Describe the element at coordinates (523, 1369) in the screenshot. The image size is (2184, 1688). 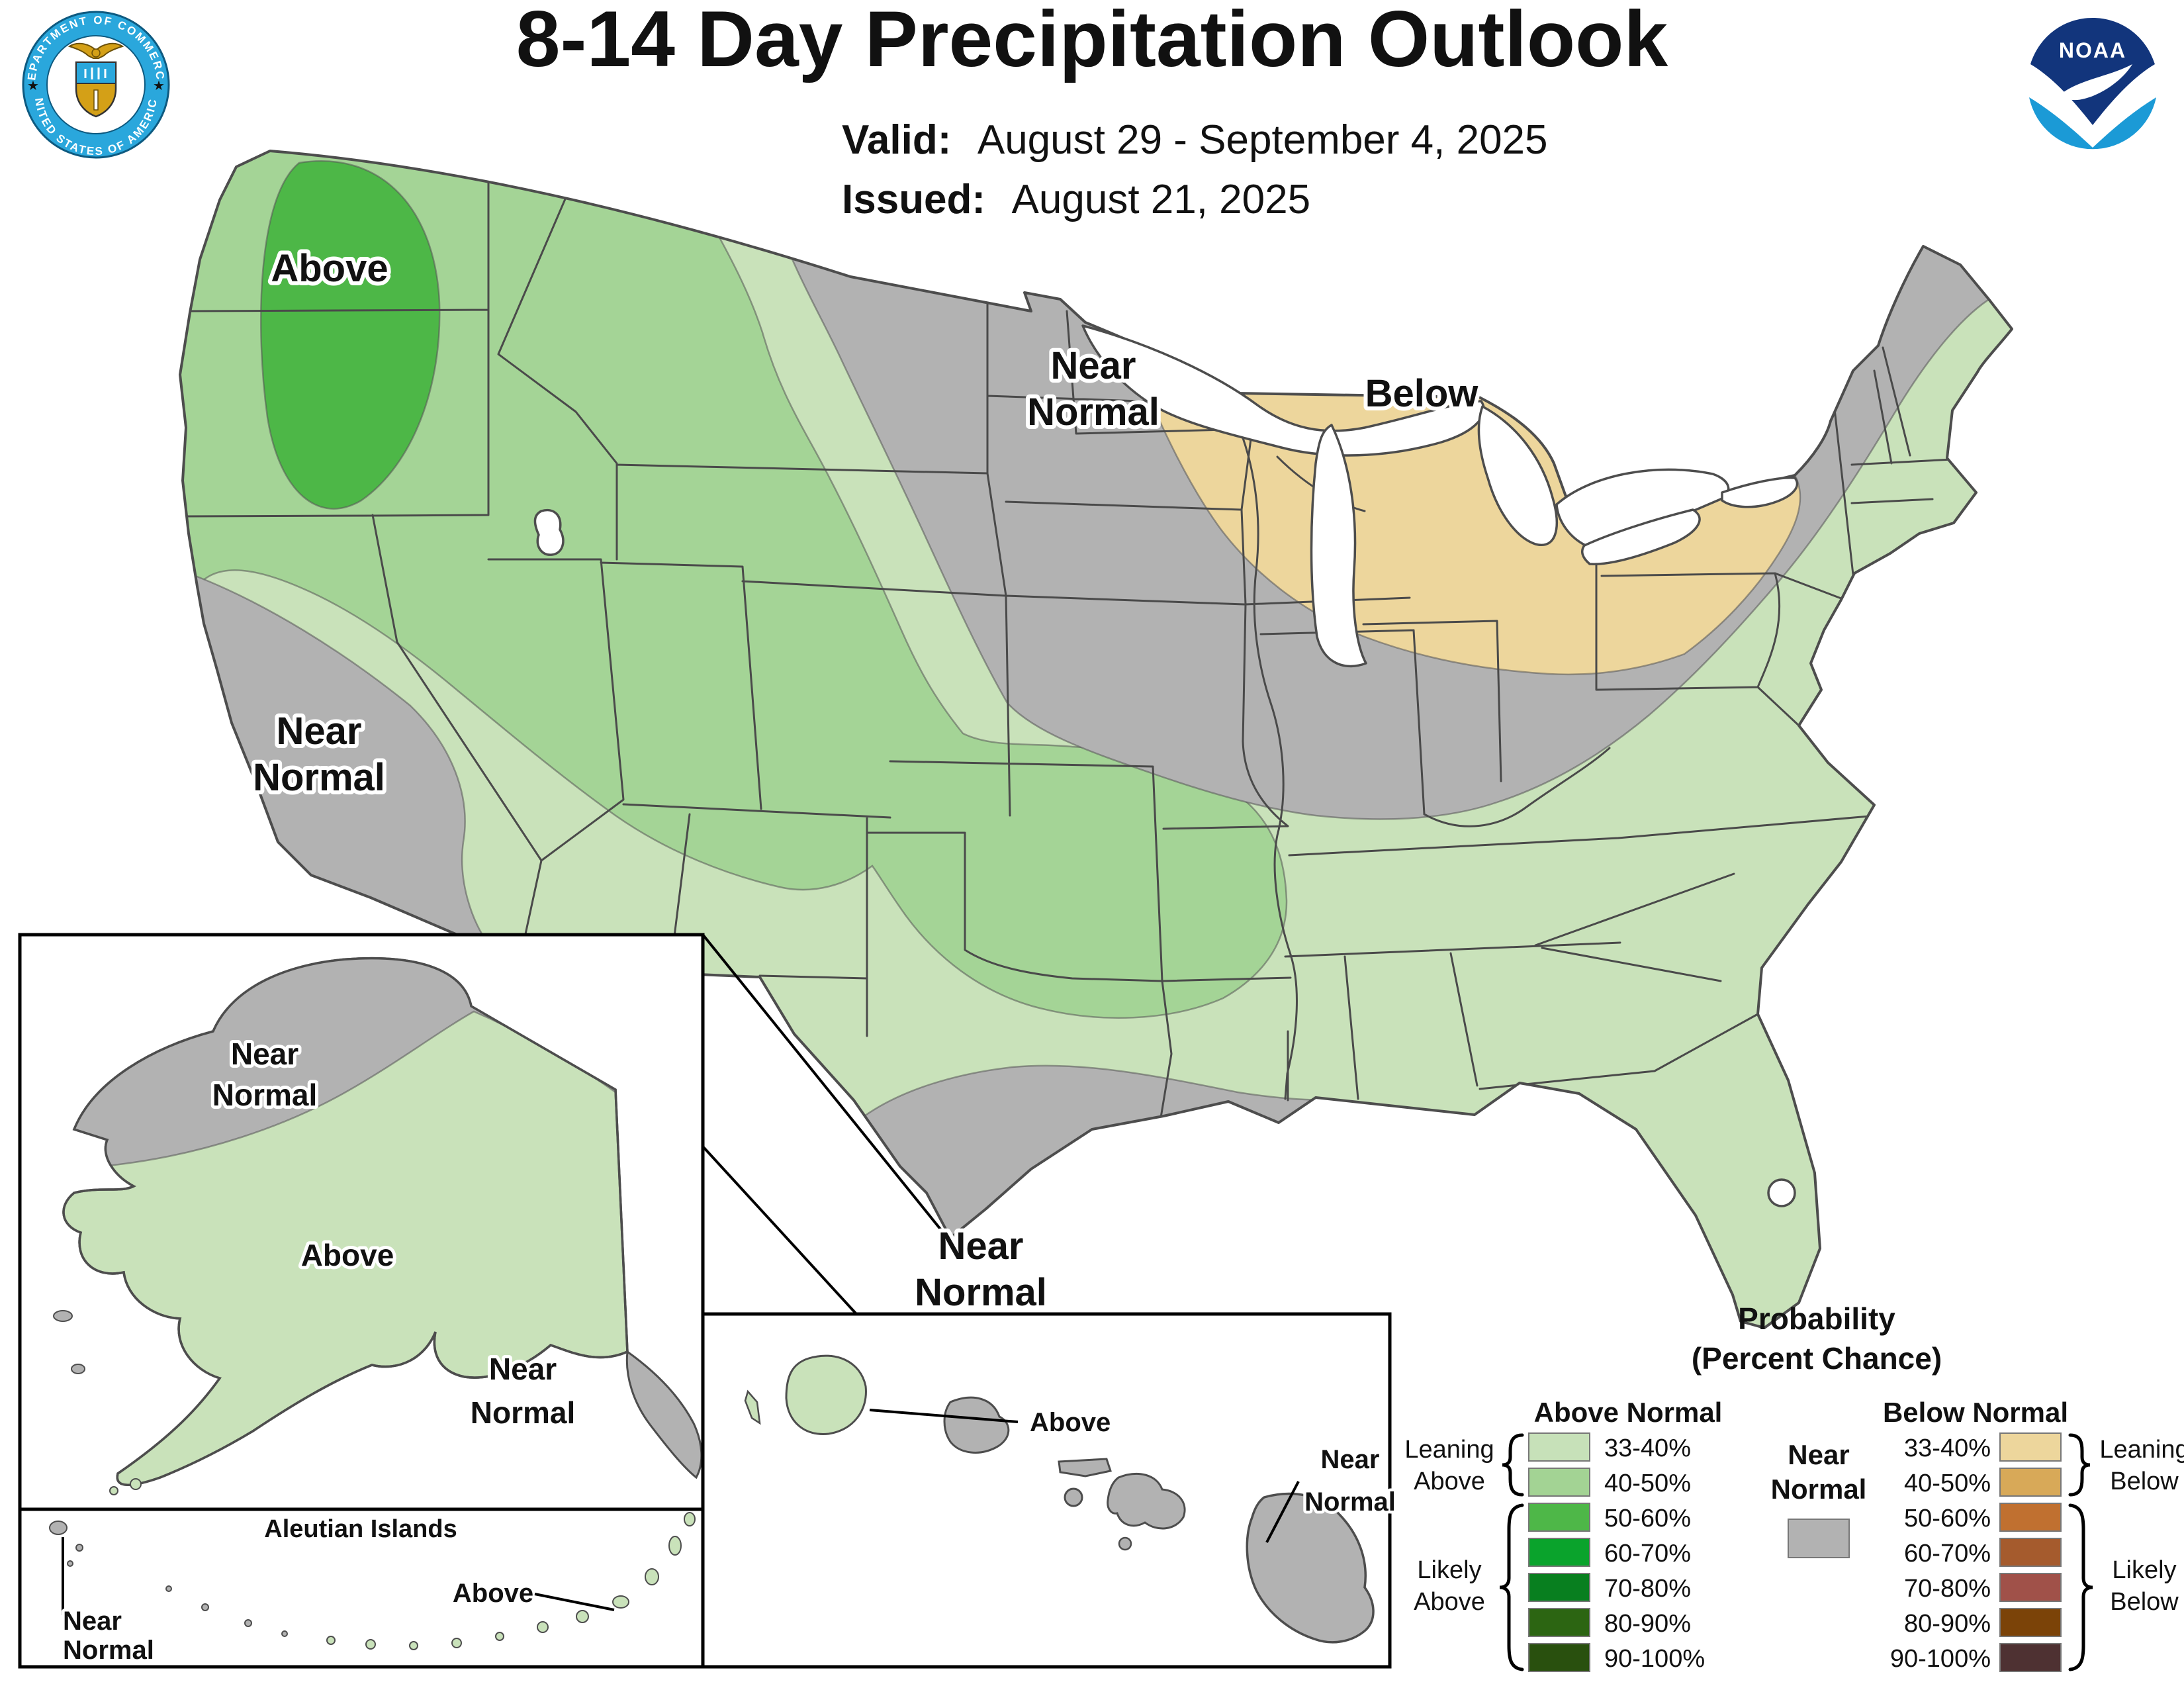
I see `alaska-label-se-near: Near` at that location.